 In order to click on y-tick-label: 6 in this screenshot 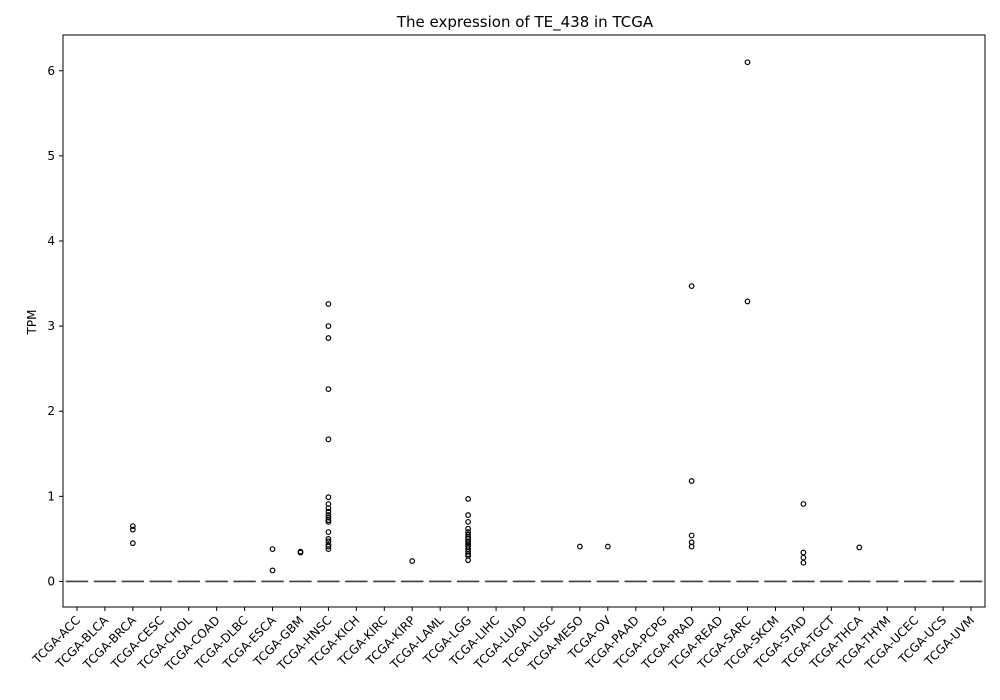, I will do `click(51, 71)`.